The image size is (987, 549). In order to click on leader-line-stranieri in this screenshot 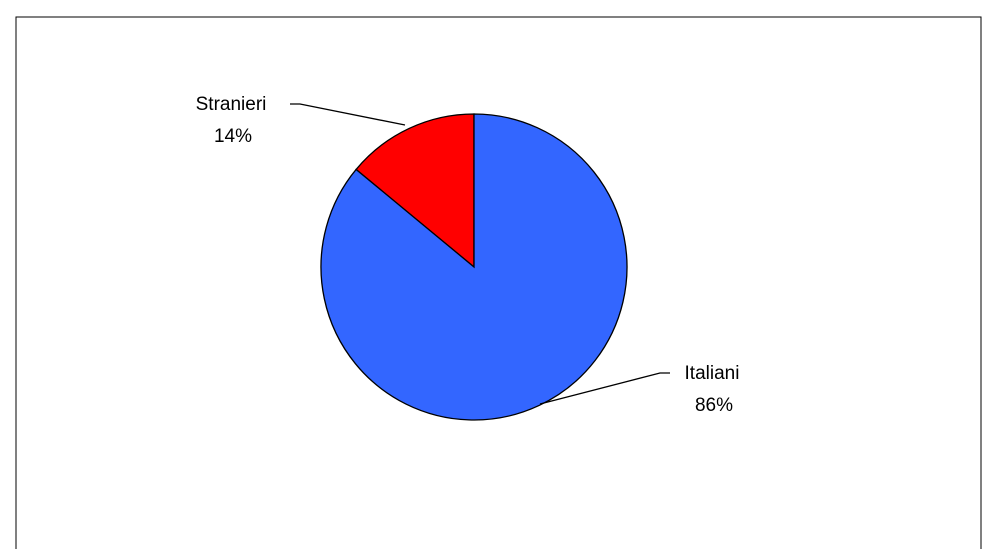, I will do `click(348, 114)`.